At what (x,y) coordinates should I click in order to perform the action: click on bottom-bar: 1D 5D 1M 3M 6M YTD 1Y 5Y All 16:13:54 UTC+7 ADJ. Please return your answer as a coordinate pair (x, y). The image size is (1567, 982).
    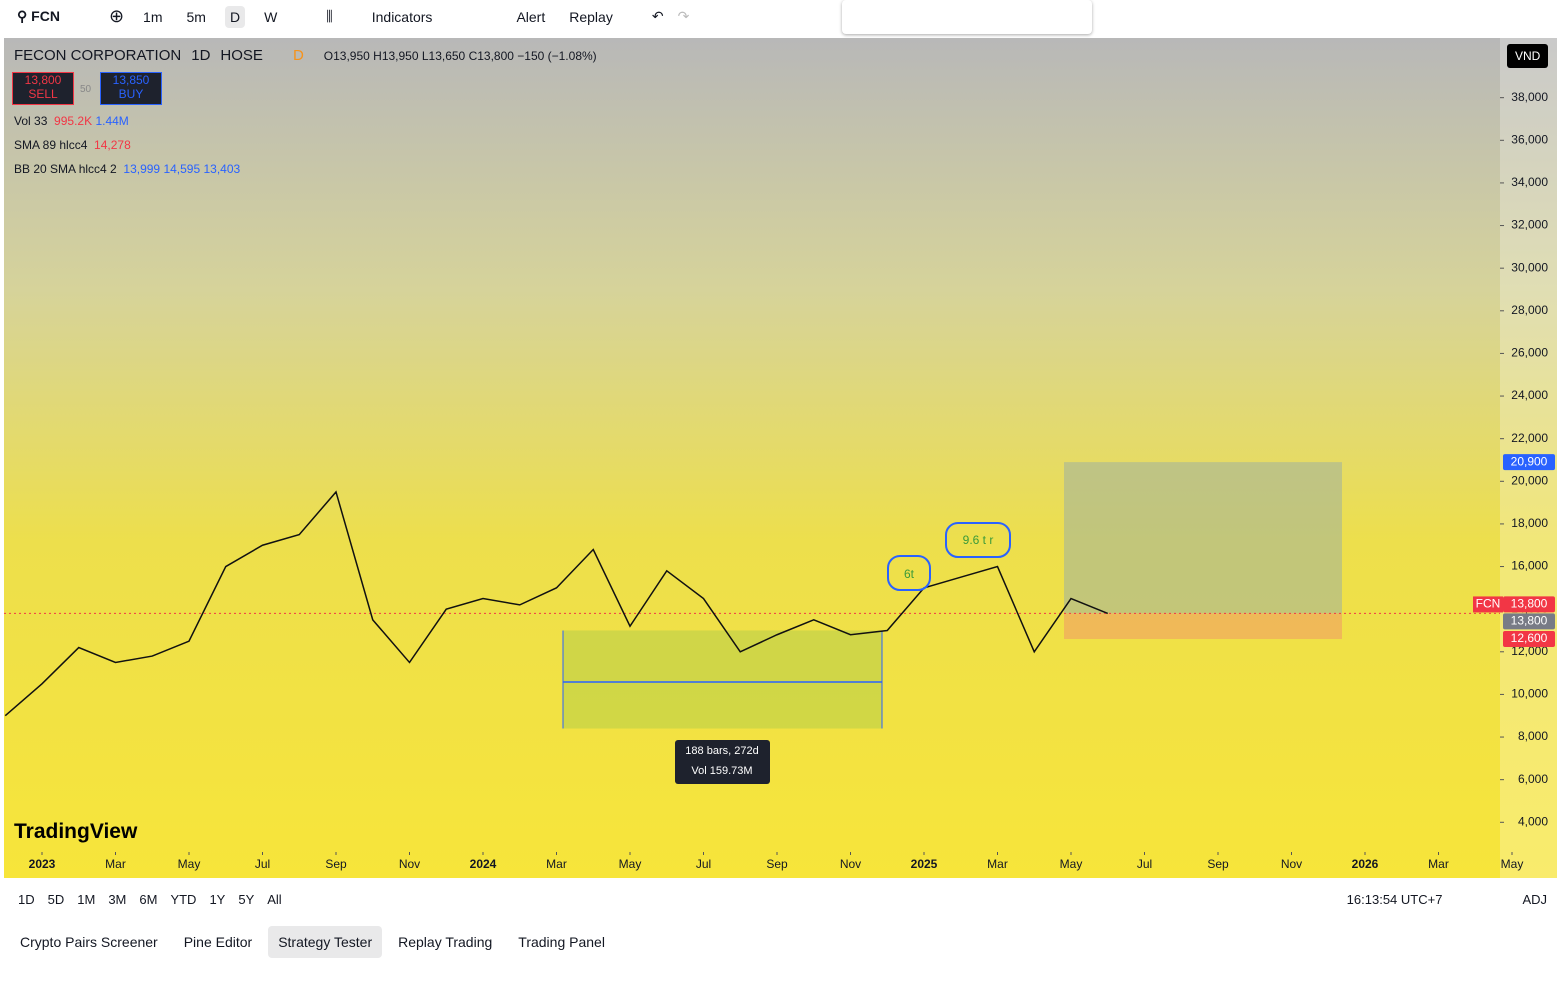
    Looking at the image, I should click on (783, 899).